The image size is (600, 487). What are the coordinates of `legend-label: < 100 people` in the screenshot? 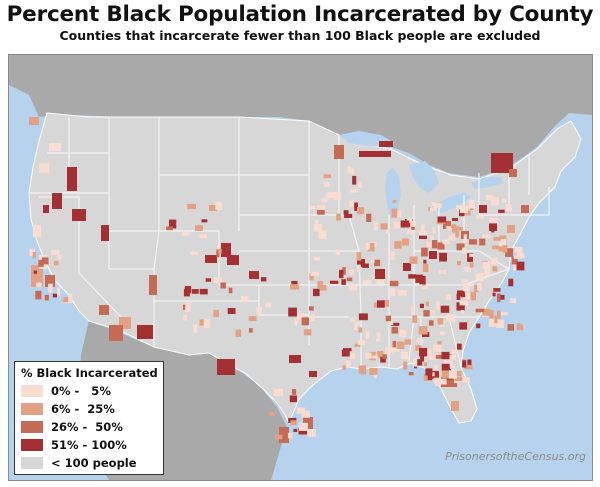 It's located at (94, 463).